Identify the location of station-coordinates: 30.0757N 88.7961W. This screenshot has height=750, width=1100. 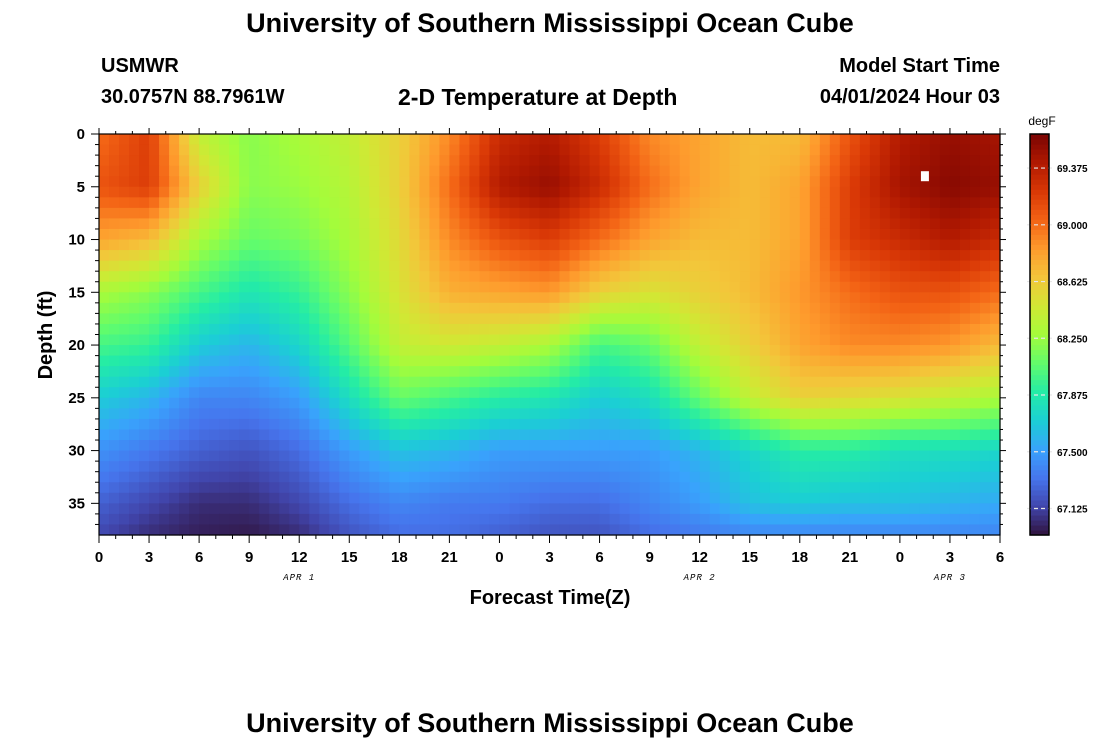
(193, 97).